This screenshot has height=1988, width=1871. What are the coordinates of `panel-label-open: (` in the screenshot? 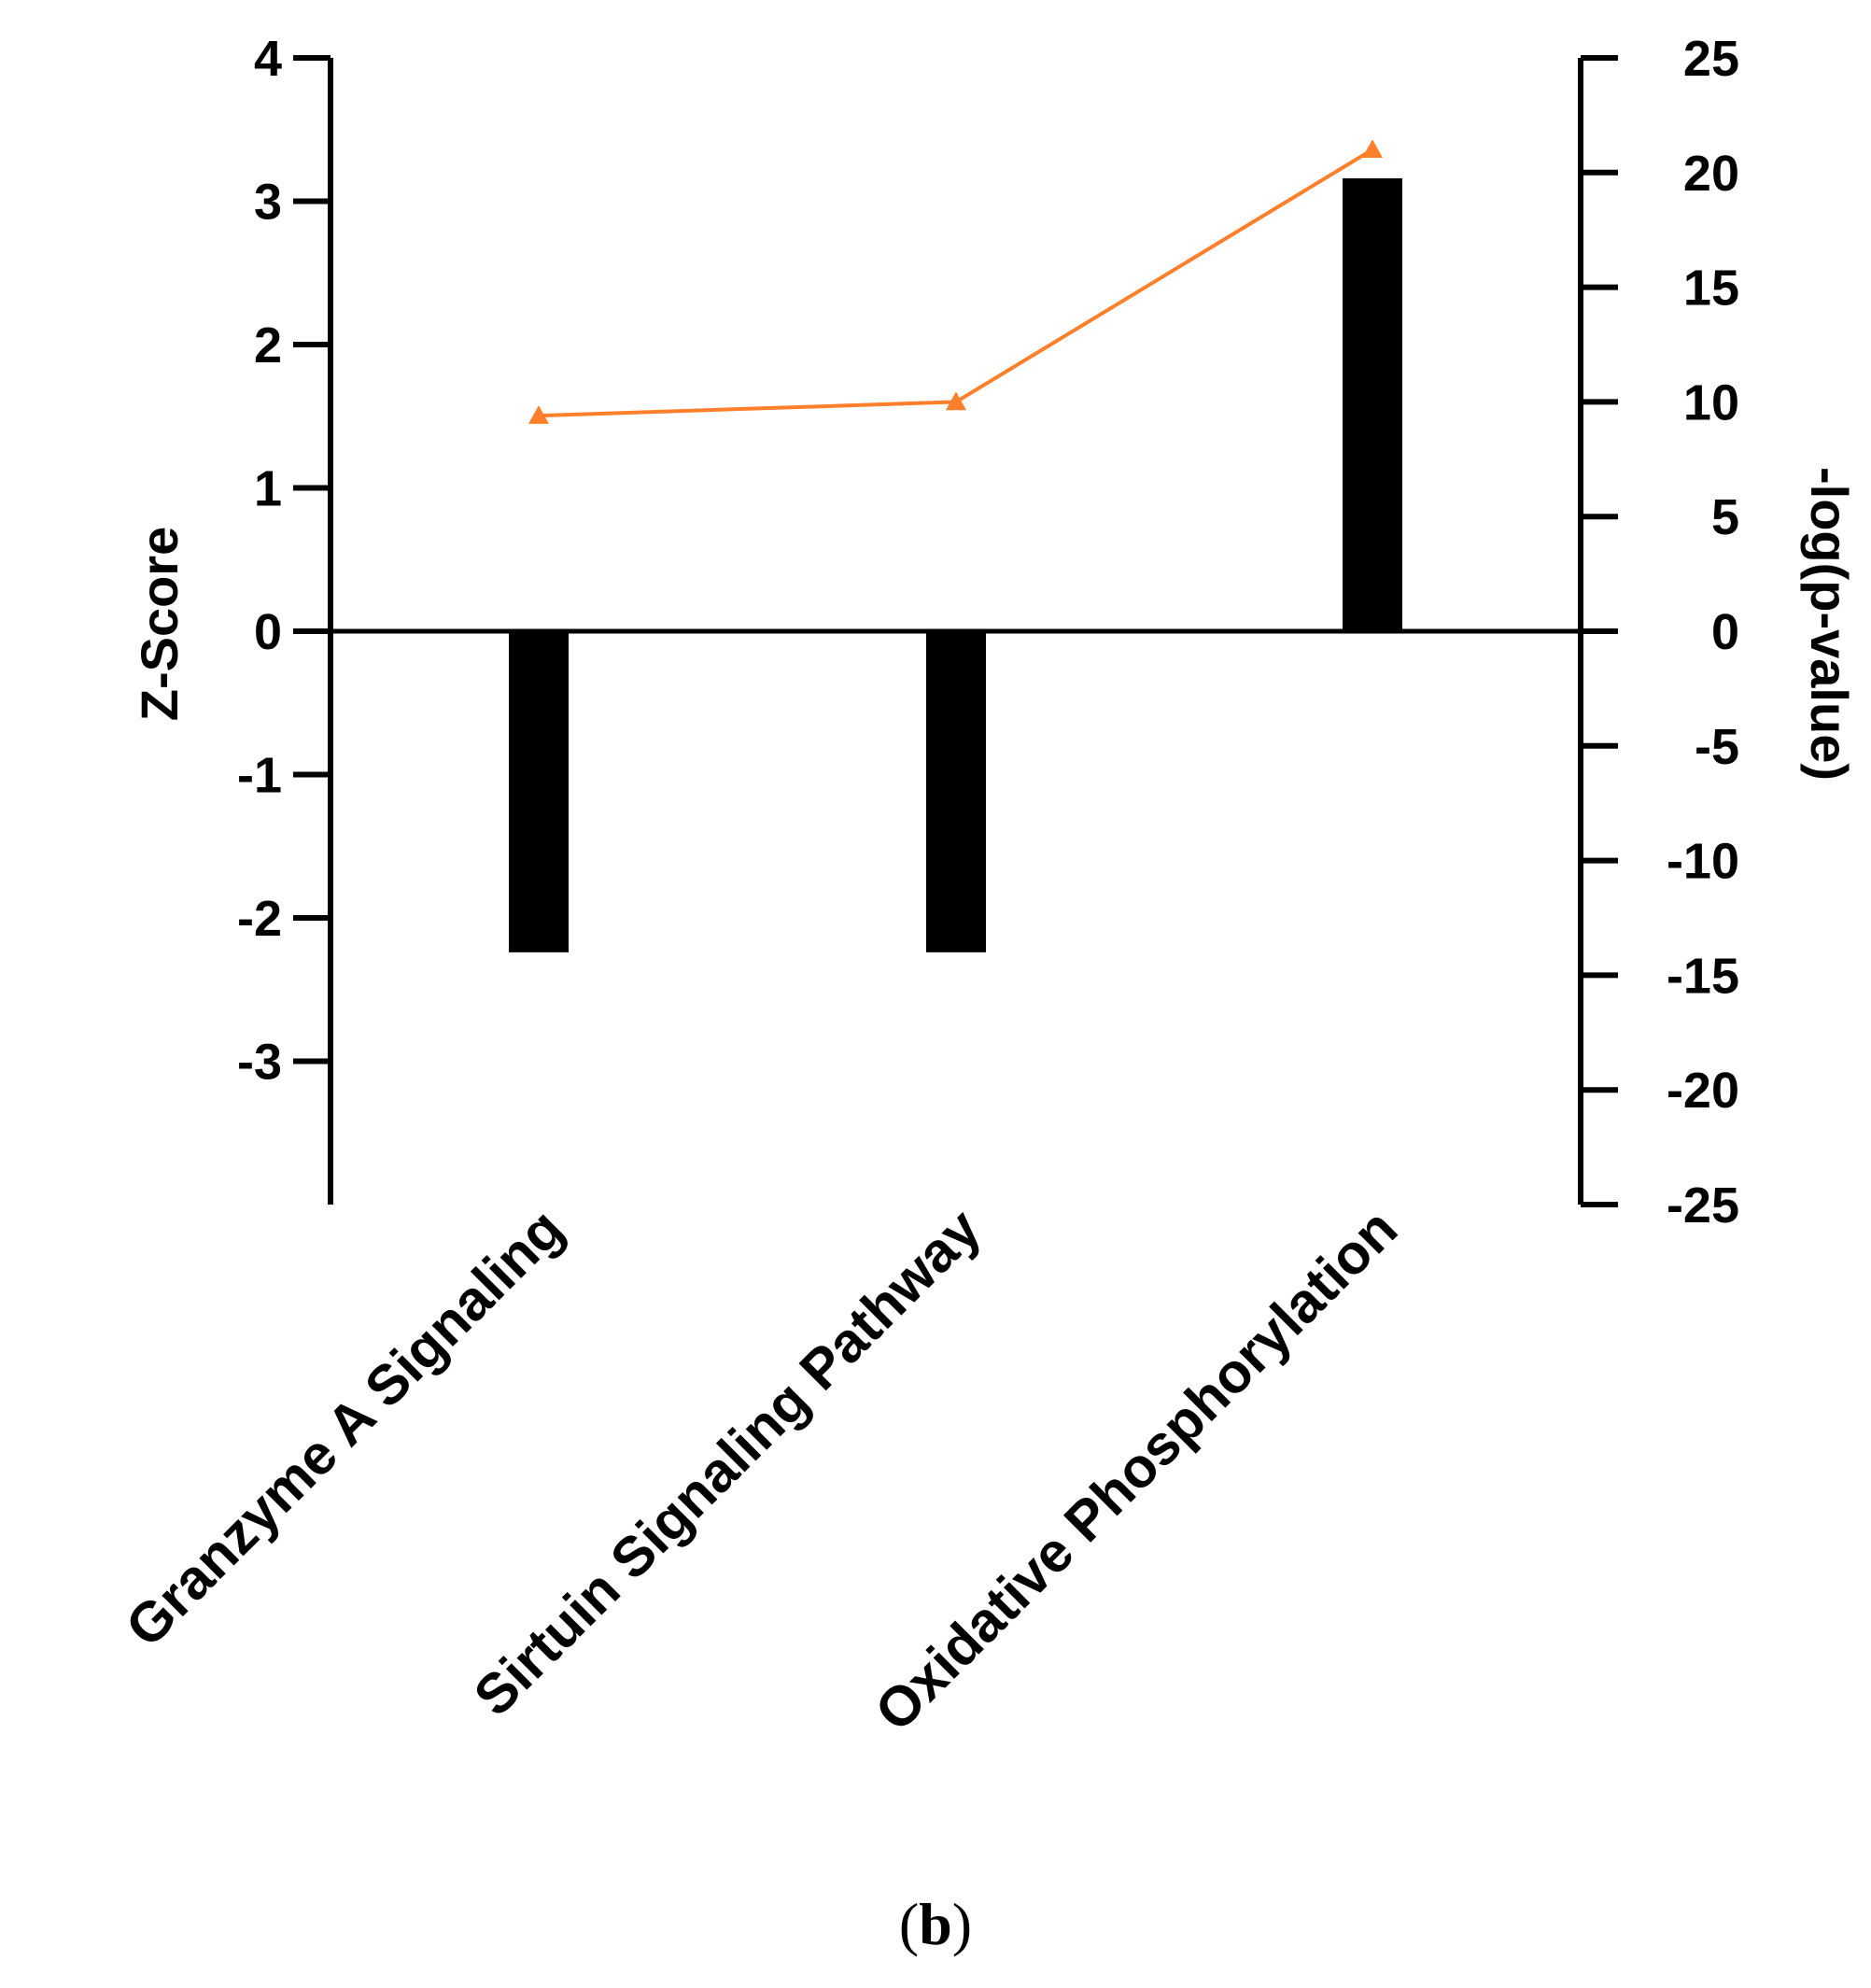 It's located at (909, 1924).